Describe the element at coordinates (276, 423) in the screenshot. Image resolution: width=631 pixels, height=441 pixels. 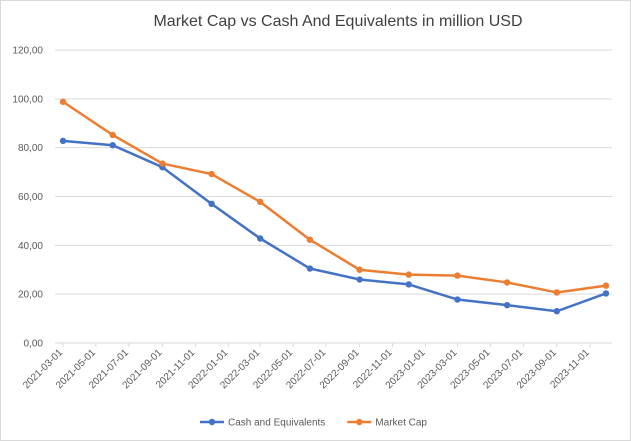
I see `legend-label: Cash and Equivalents` at that location.